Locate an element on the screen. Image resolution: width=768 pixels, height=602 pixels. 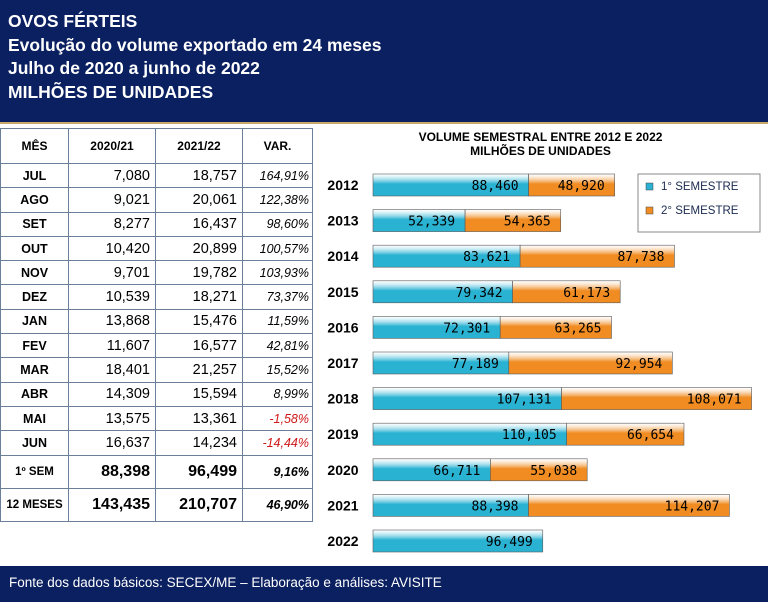
value-2020-21-cell: 10,539 is located at coordinates (112, 297).